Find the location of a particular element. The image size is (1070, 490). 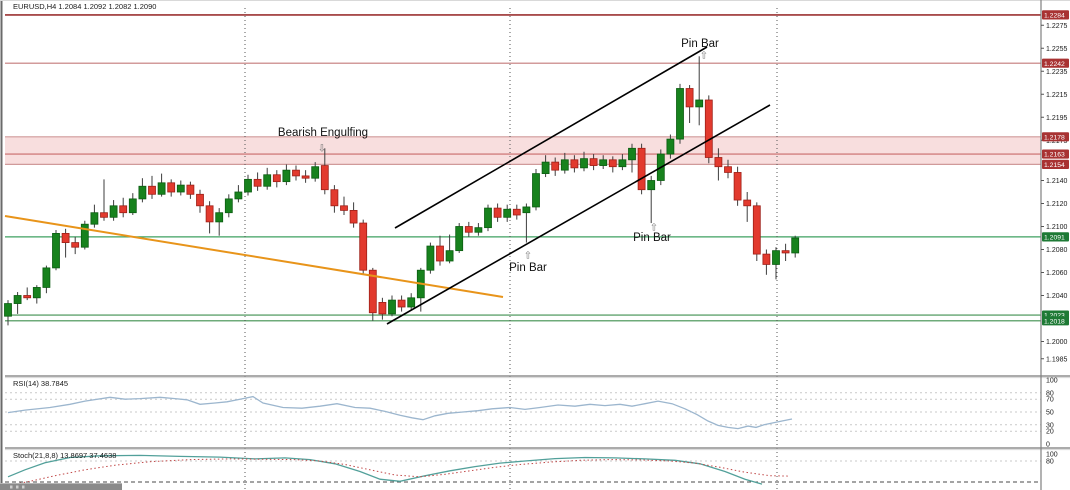

price-badge-red-text: 1.2163 is located at coordinates (1054, 155).